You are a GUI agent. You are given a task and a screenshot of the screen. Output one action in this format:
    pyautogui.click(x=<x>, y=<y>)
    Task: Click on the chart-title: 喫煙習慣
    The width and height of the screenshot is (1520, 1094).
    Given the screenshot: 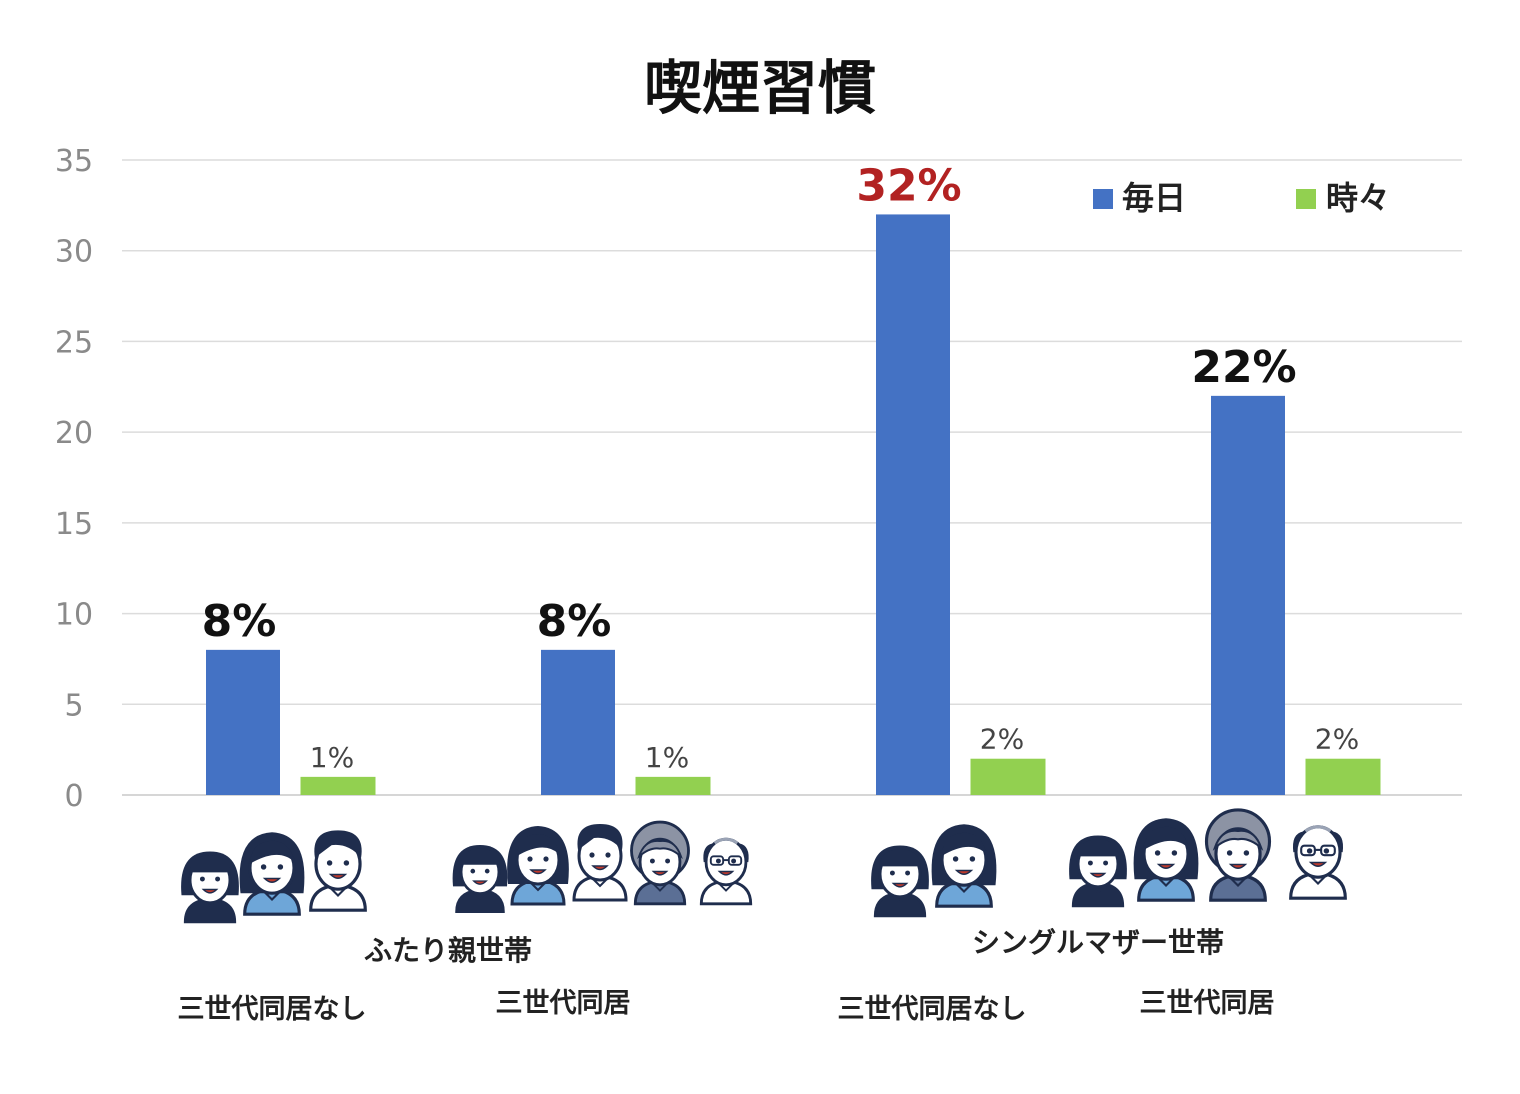 What is the action you would take?
    pyautogui.click(x=760, y=88)
    